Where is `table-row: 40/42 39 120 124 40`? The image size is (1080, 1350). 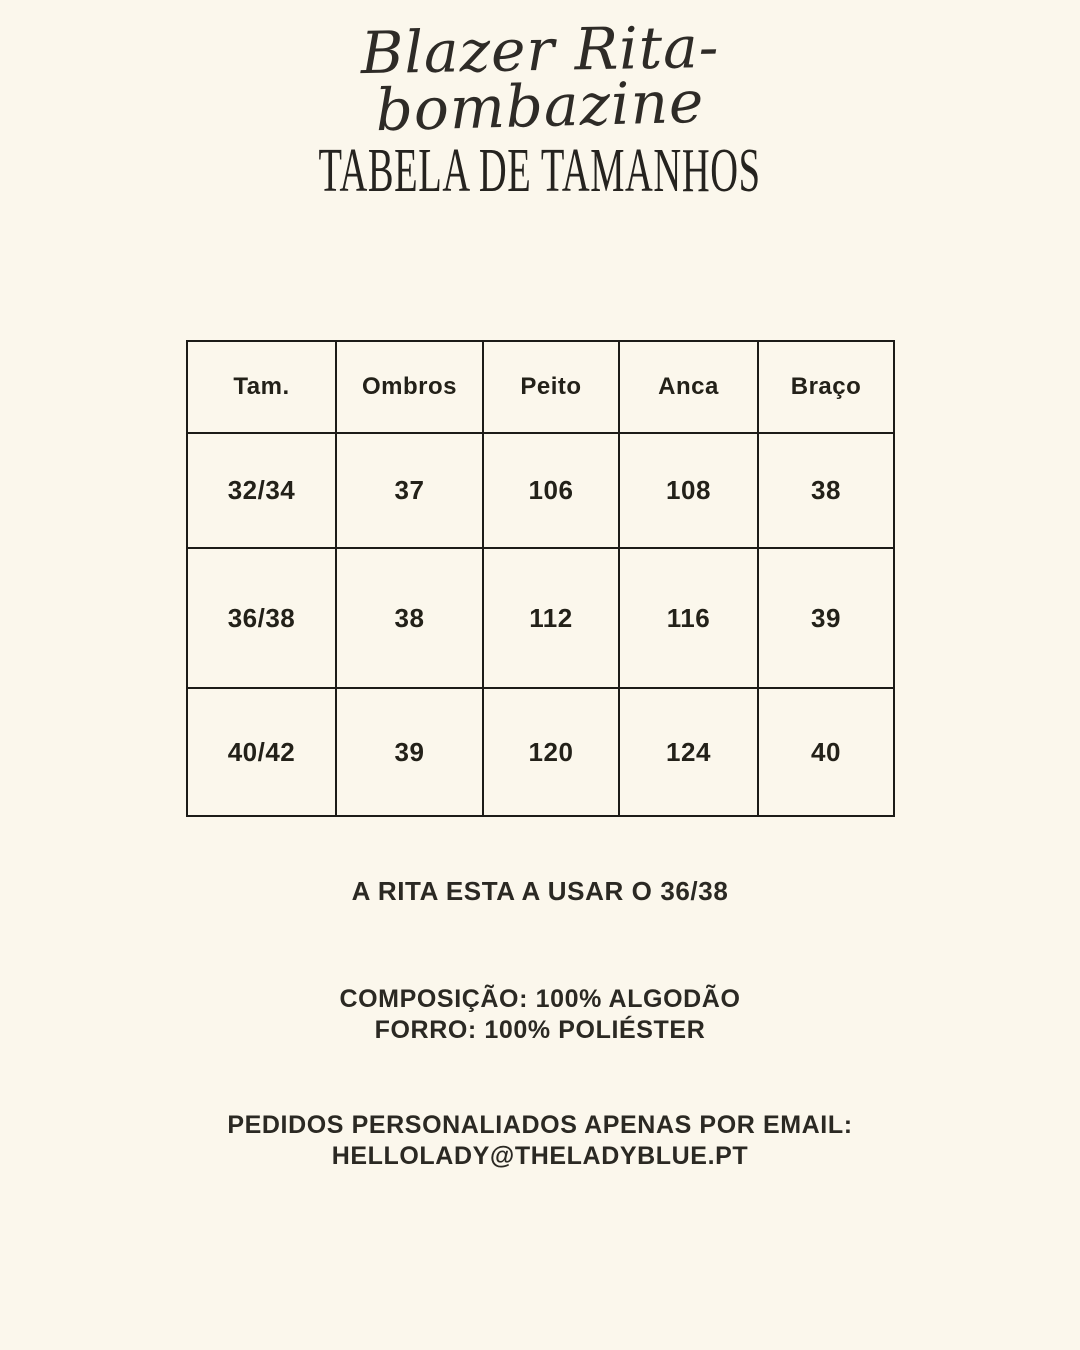
table-row: 40/42 39 120 124 40 is located at coordinates (540, 752).